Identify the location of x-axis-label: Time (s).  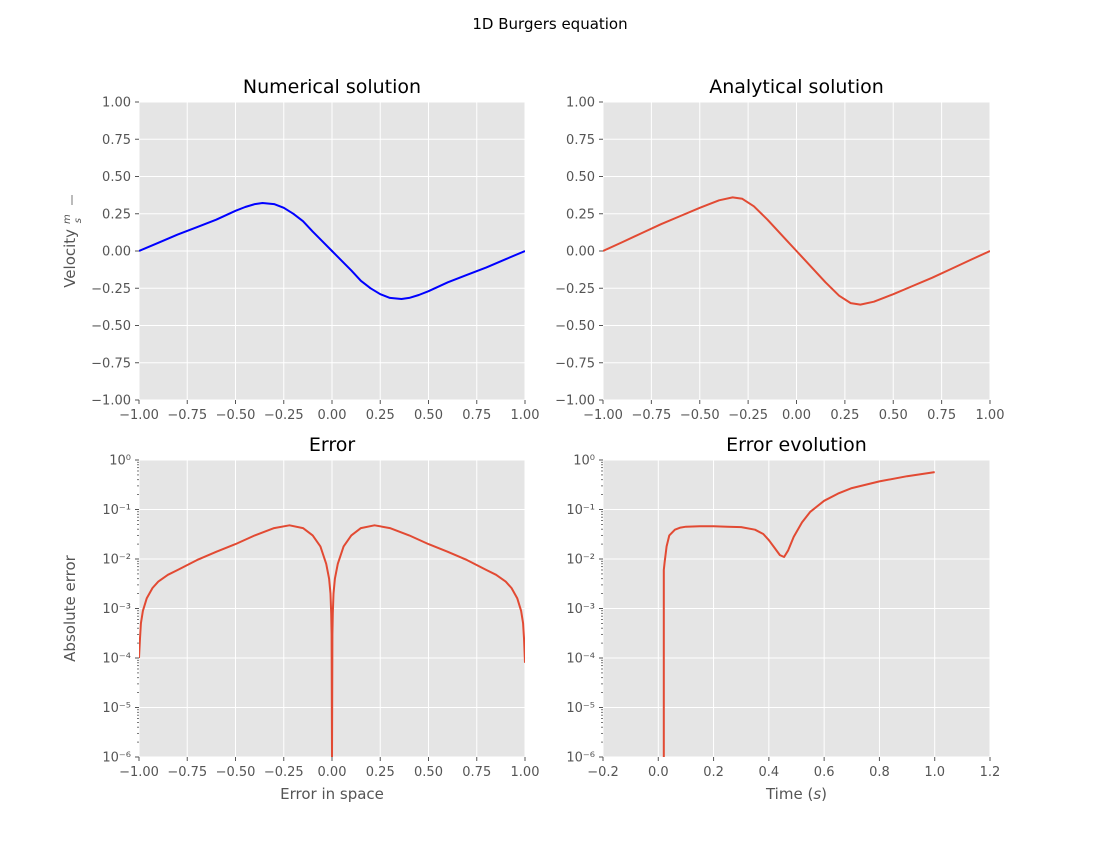
(796, 794).